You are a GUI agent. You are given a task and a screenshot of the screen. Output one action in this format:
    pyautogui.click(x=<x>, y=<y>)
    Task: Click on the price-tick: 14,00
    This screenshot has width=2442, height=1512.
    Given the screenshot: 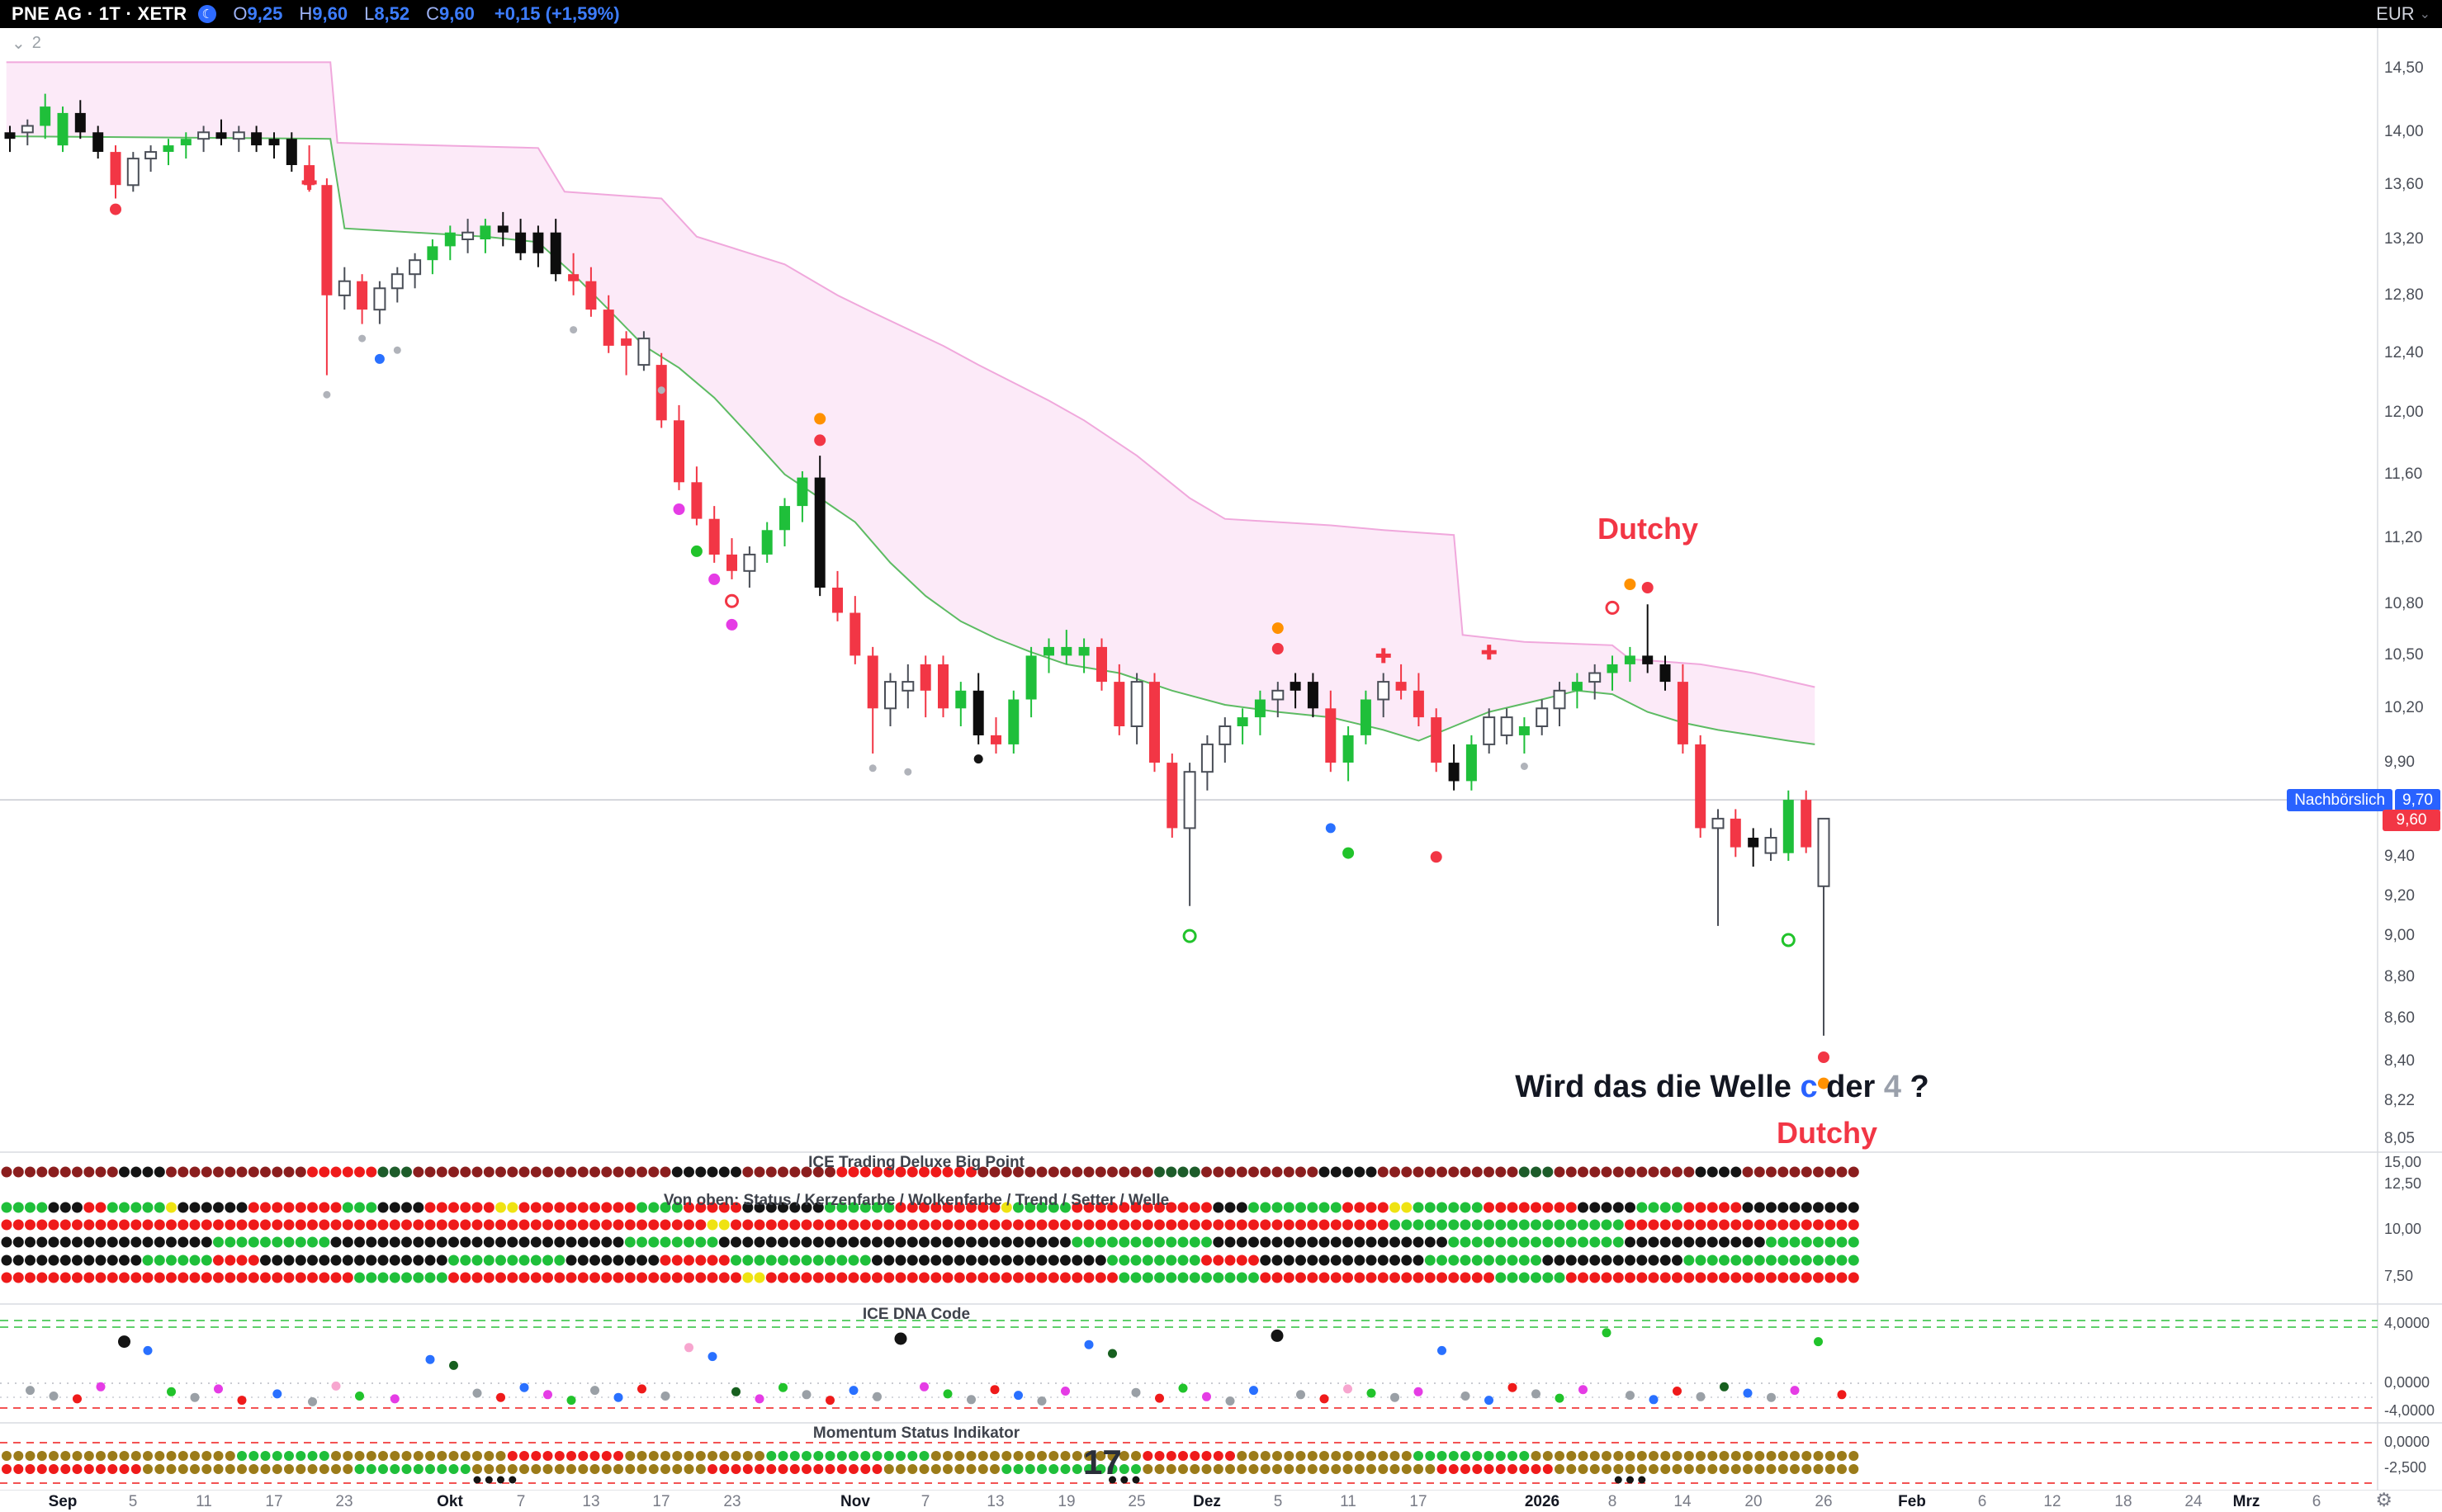 What is the action you would take?
    pyautogui.click(x=2404, y=131)
    